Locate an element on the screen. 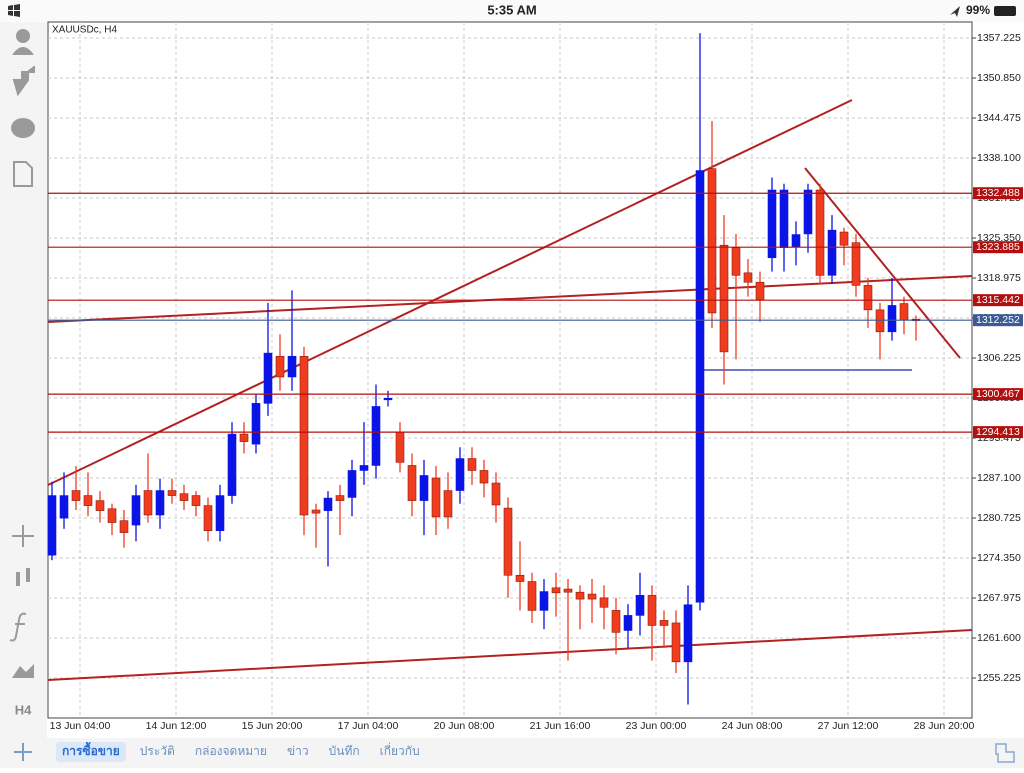 This screenshot has height=773, width=1024. price-level-label: 1332.488 is located at coordinates (998, 193).